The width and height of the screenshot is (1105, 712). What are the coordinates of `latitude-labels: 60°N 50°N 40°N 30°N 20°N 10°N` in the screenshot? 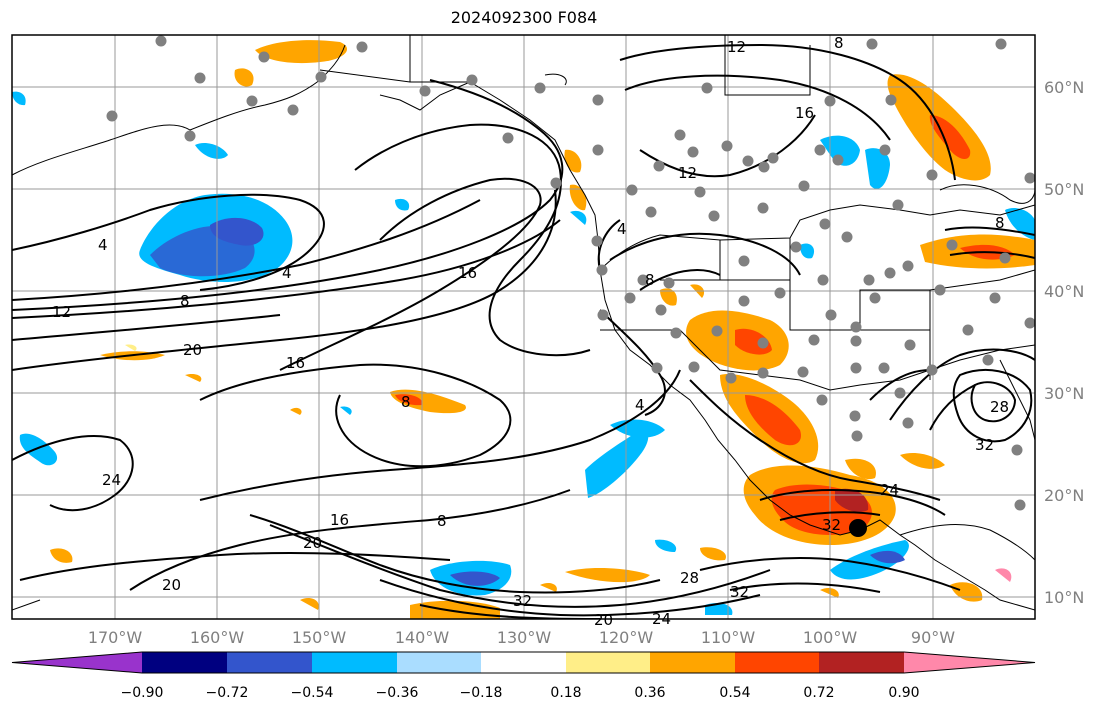 It's located at (1064, 342).